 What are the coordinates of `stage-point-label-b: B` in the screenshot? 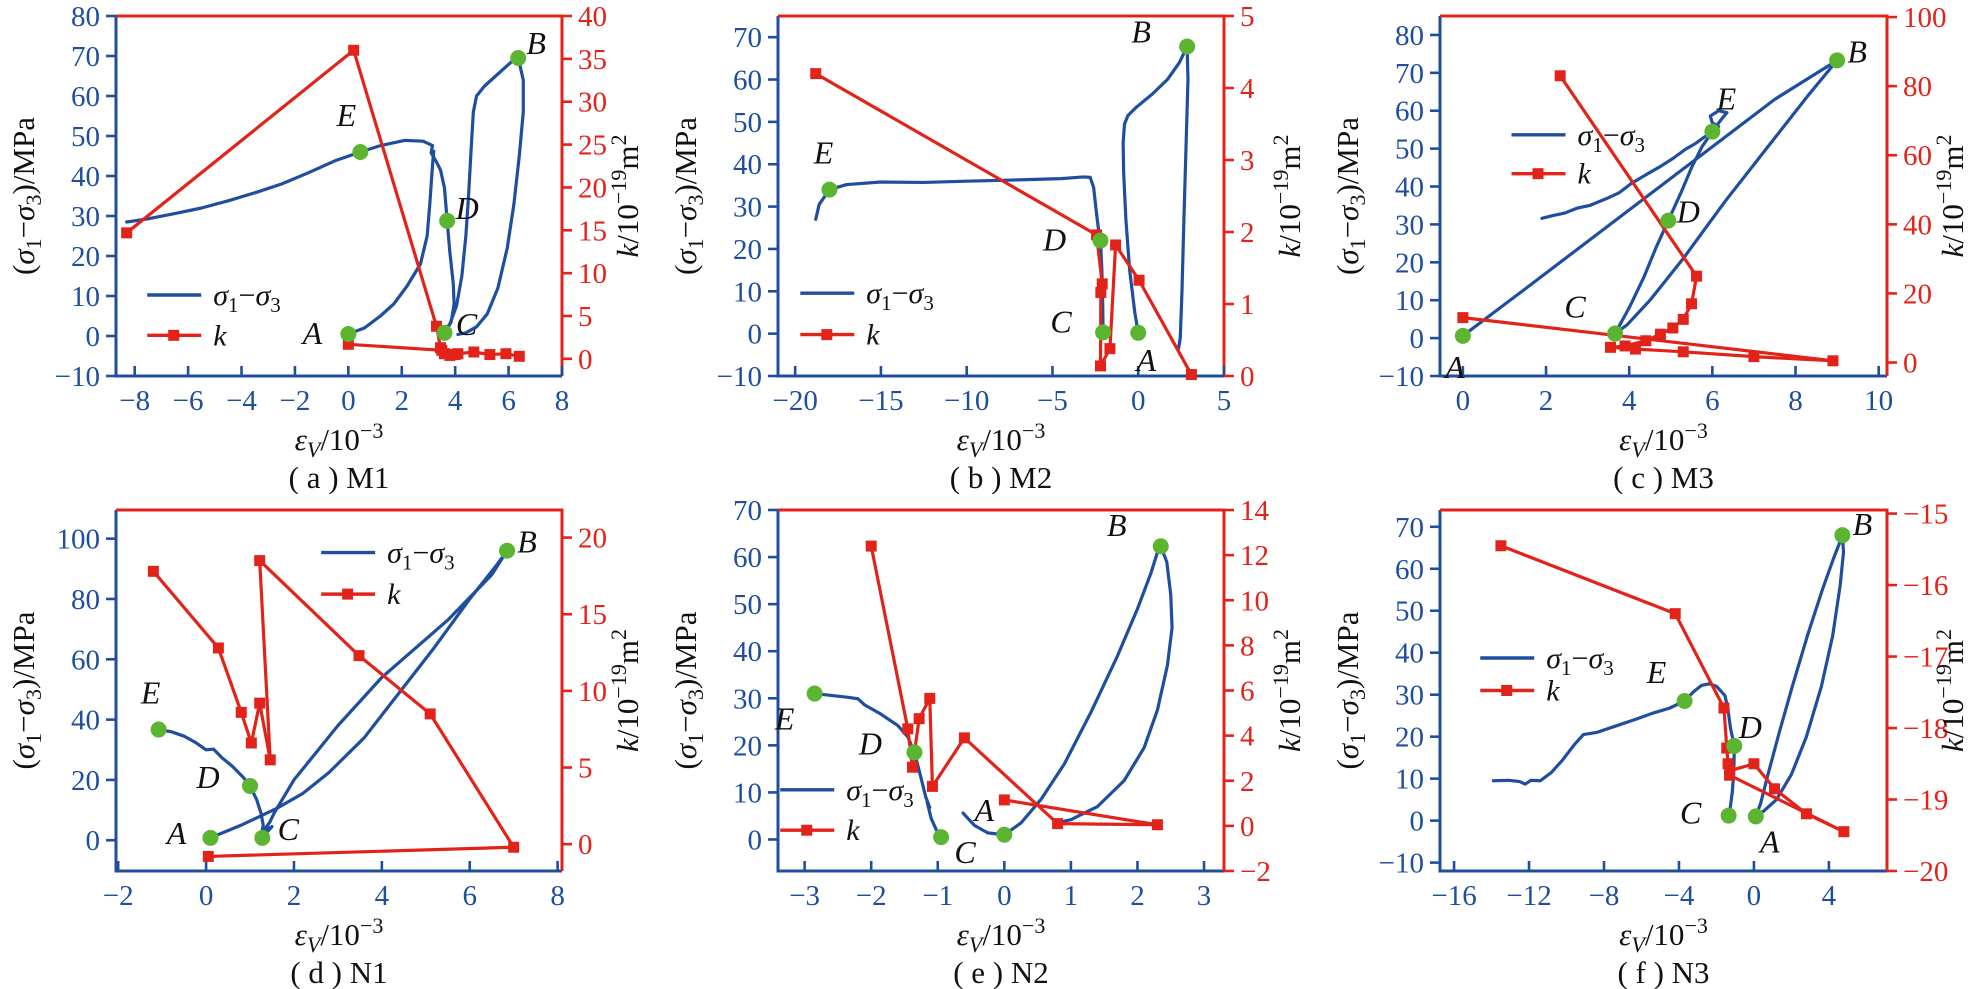 It's located at (1141, 31).